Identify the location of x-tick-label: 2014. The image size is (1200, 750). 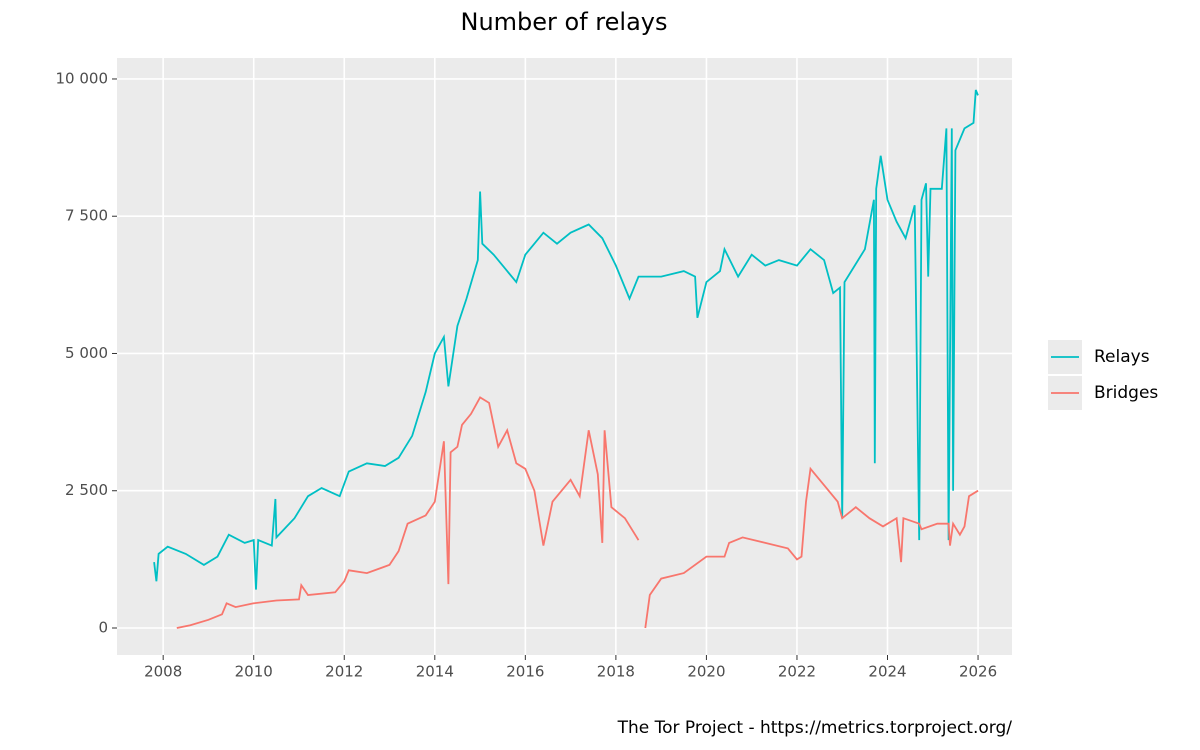
(435, 672).